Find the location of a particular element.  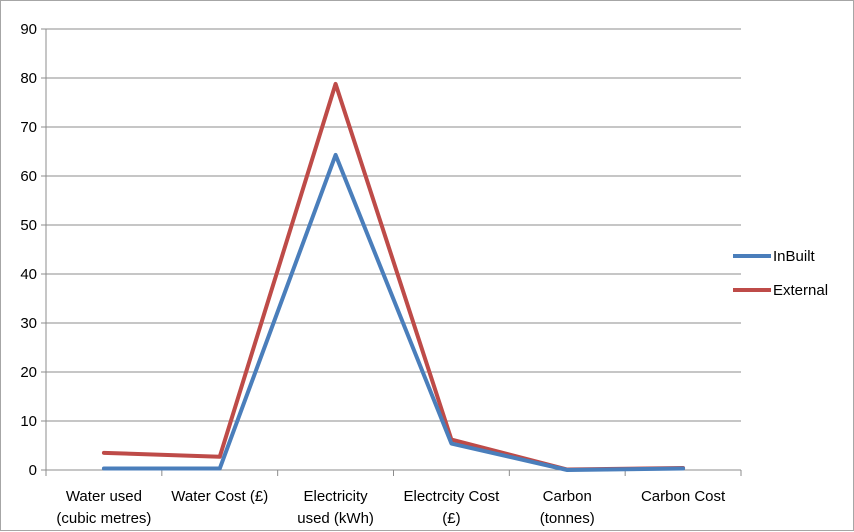

y-tick-label: 80 is located at coordinates (28, 78).